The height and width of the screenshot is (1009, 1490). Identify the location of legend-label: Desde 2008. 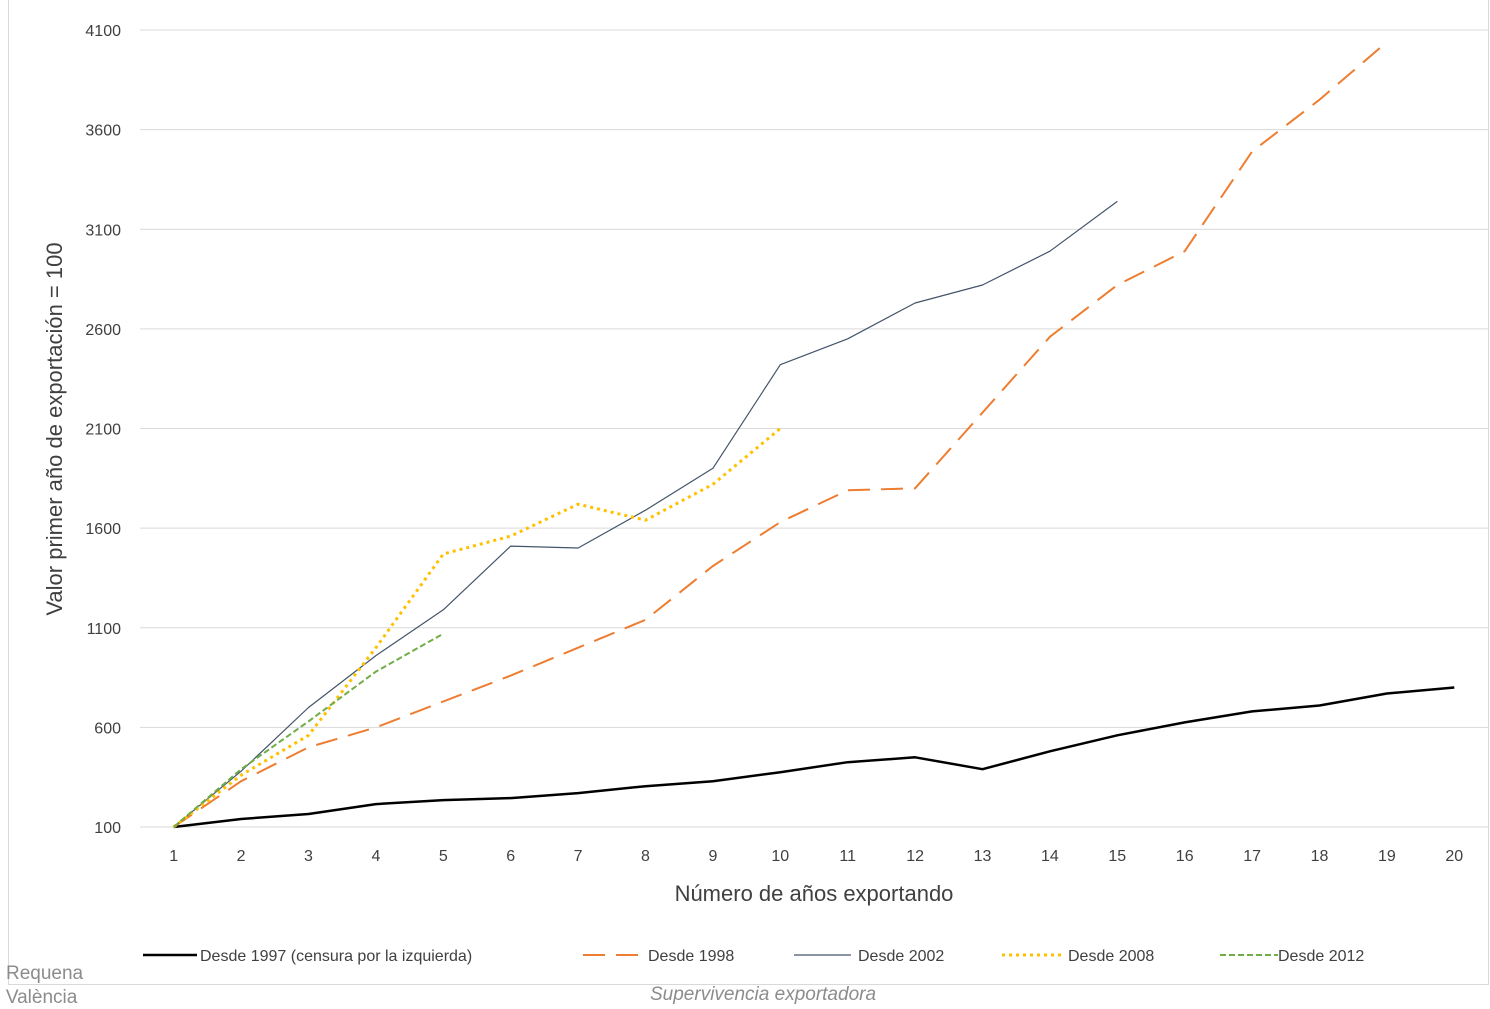
(1111, 956).